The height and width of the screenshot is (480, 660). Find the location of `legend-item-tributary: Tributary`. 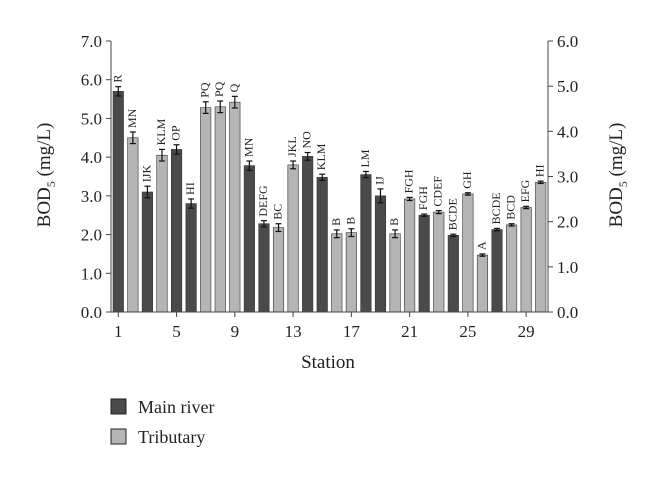

legend-item-tributary: Tributary is located at coordinates (157, 437).